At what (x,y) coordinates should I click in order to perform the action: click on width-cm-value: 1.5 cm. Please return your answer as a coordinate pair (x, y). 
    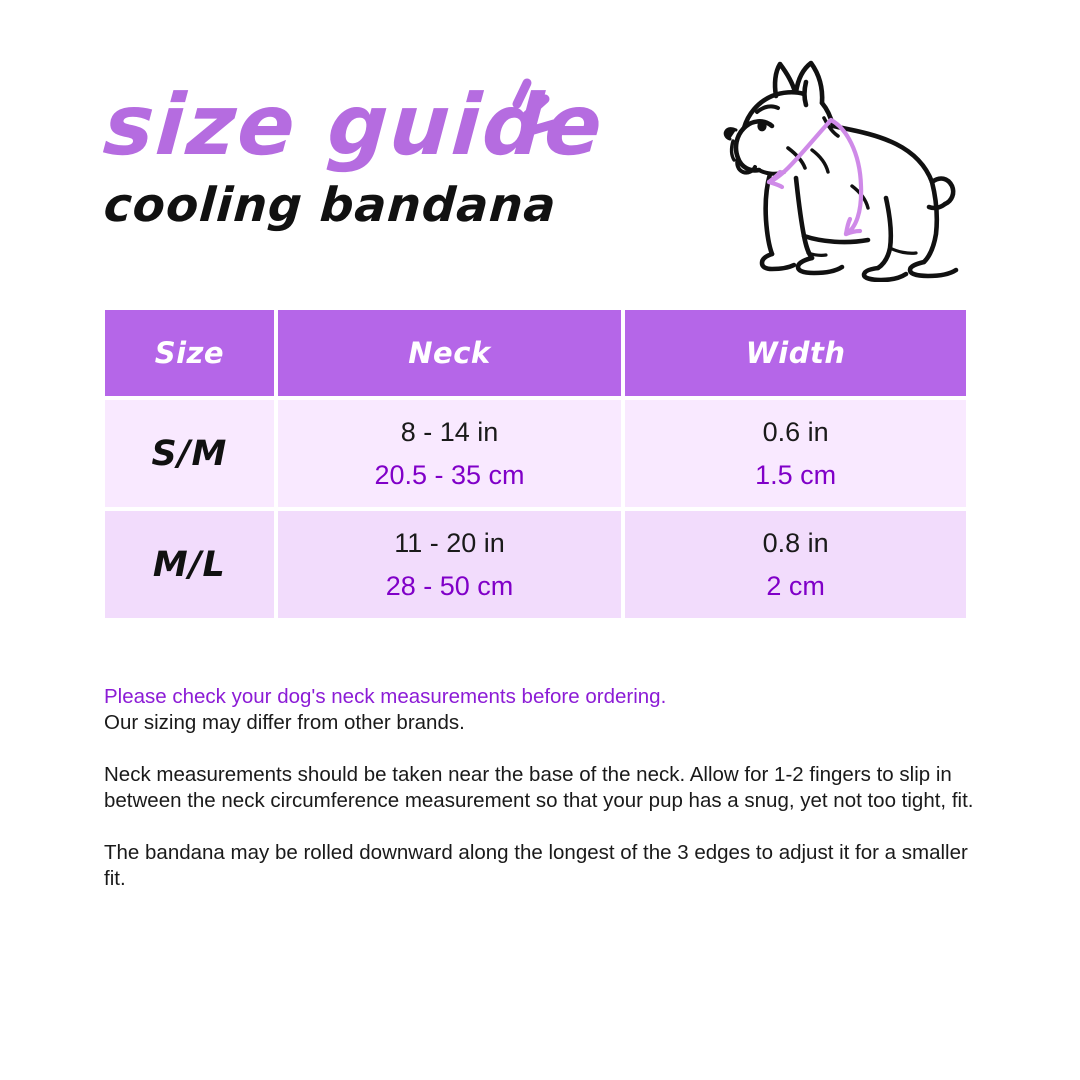
    Looking at the image, I should click on (796, 474).